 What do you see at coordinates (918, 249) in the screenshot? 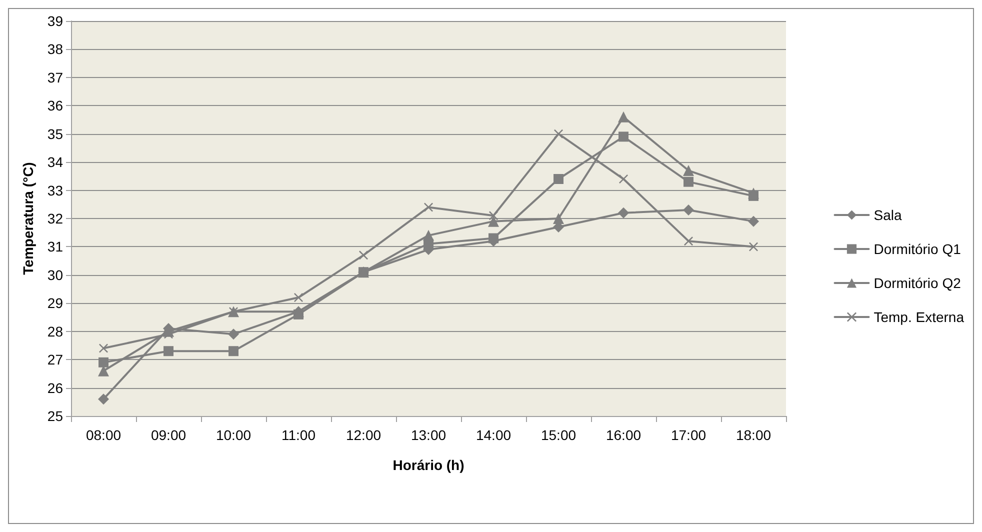
I see `legend-label: Dormitório Q1` at bounding box center [918, 249].